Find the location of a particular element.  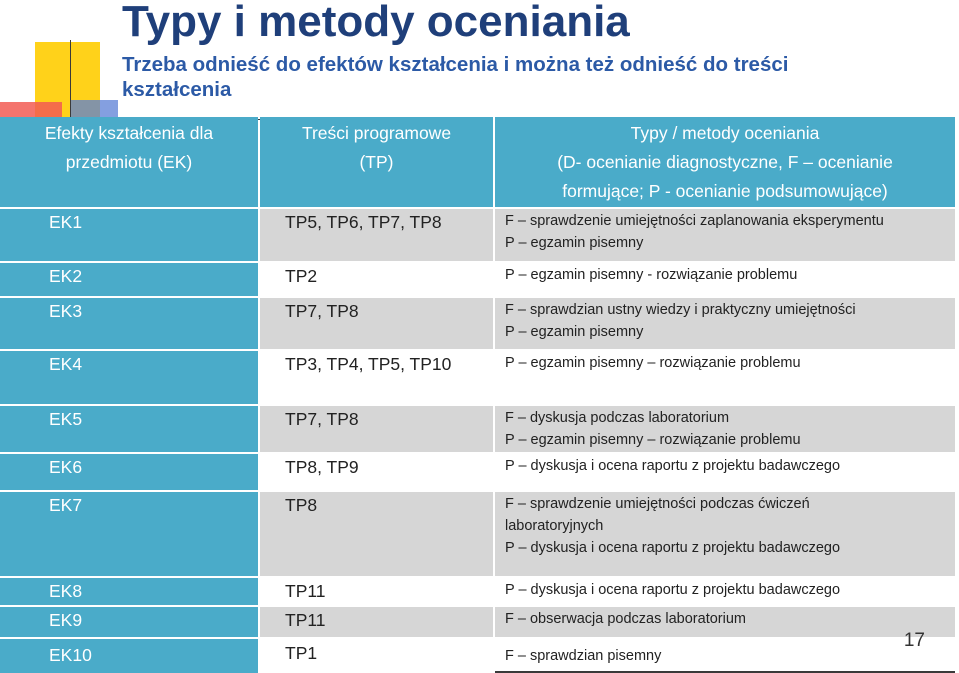

ek-code: EK10 is located at coordinates (70, 655).